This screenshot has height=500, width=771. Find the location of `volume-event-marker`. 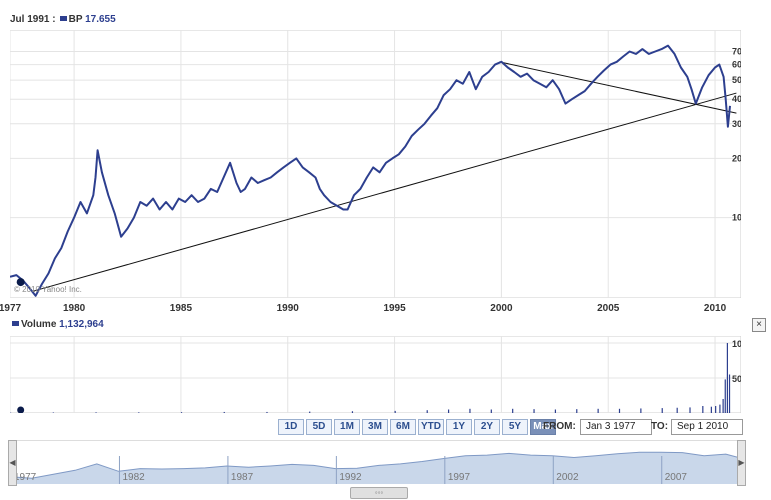

volume-event-marker is located at coordinates (21, 409).